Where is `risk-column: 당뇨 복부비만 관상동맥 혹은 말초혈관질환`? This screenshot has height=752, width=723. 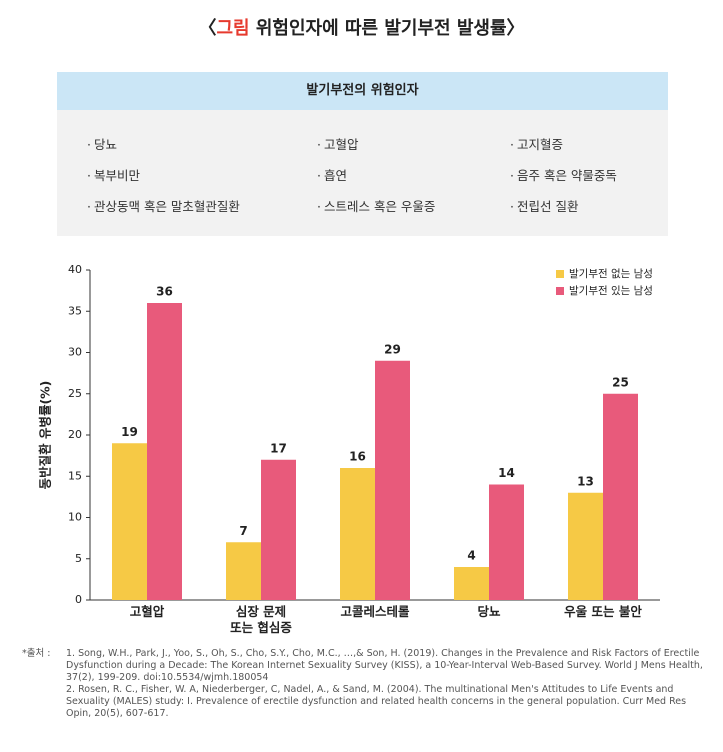
risk-column: 당뇨 복부비만 관상동맥 혹은 말초혈관질환 is located at coordinates (163, 180).